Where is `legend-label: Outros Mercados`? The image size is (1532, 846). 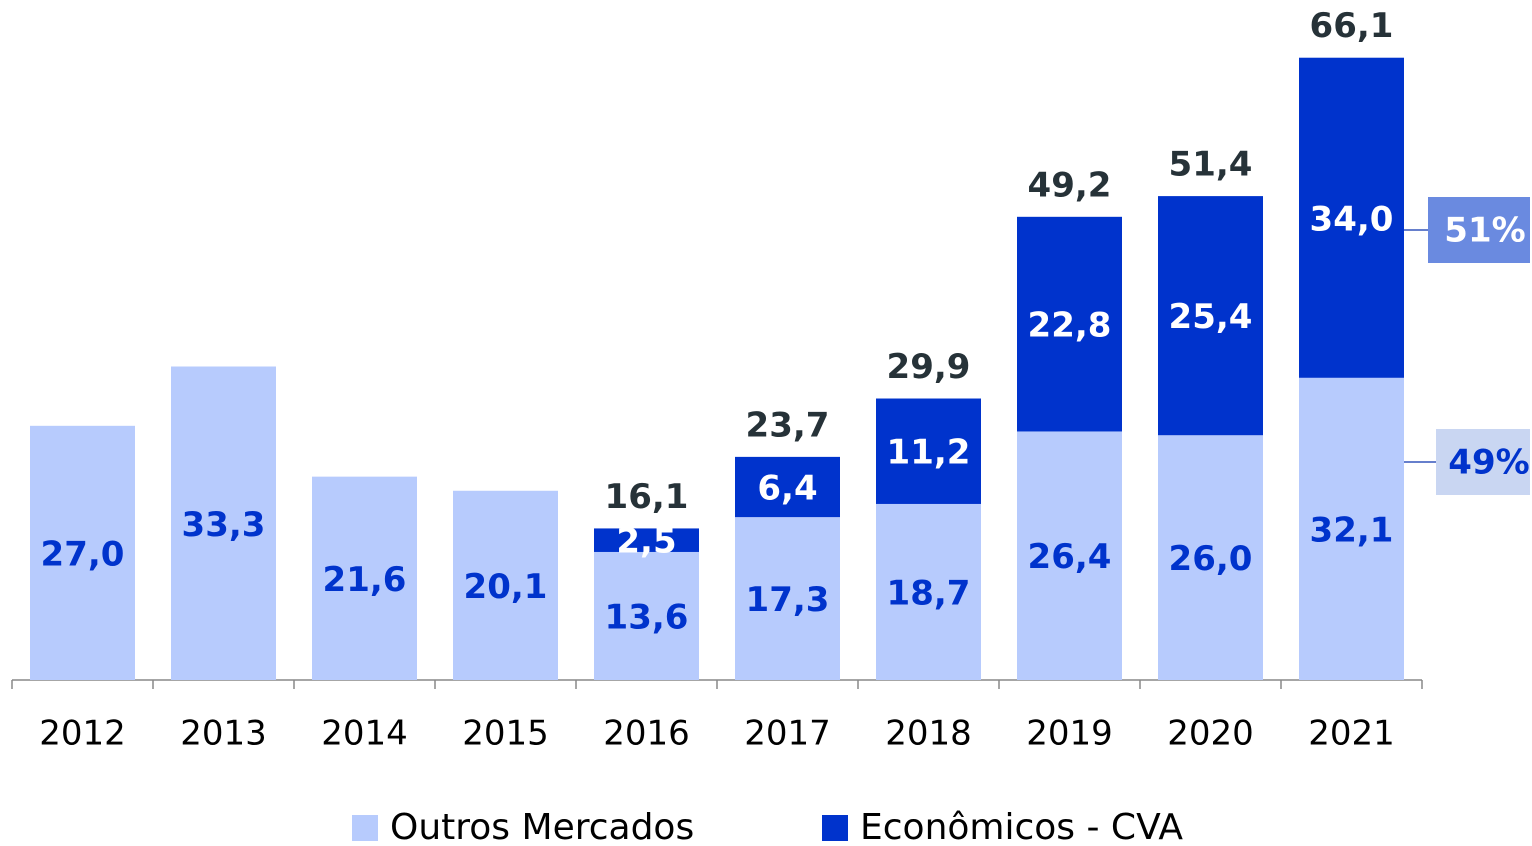 legend-label: Outros Mercados is located at coordinates (542, 826).